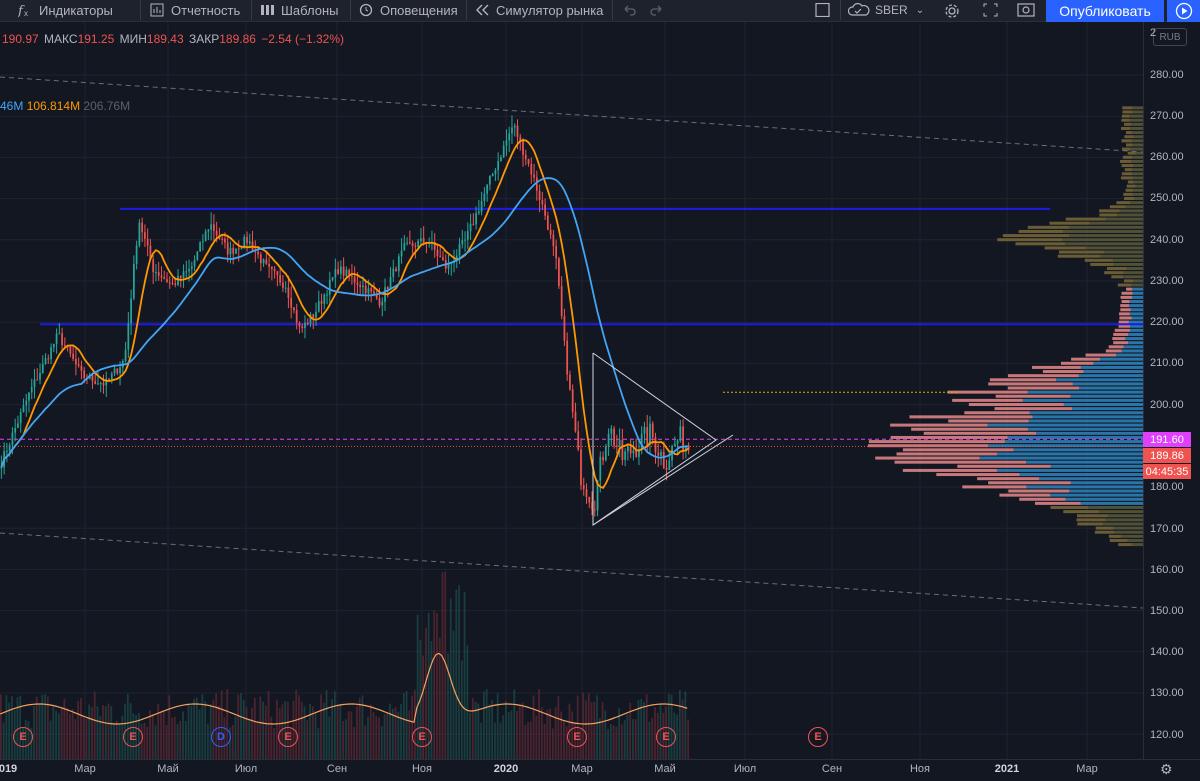  I want to click on axis-settings-gear-icon: ⚙, so click(1166, 769).